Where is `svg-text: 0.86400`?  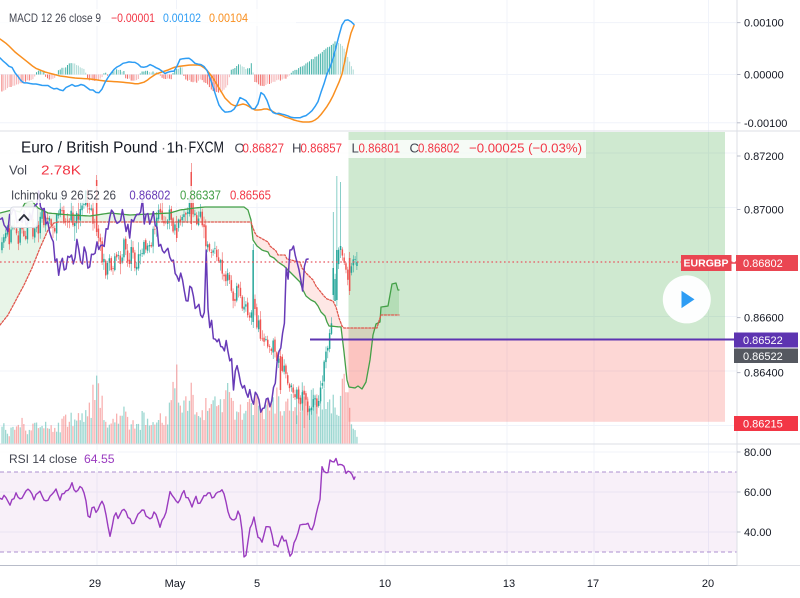
svg-text: 0.86400 is located at coordinates (764, 374).